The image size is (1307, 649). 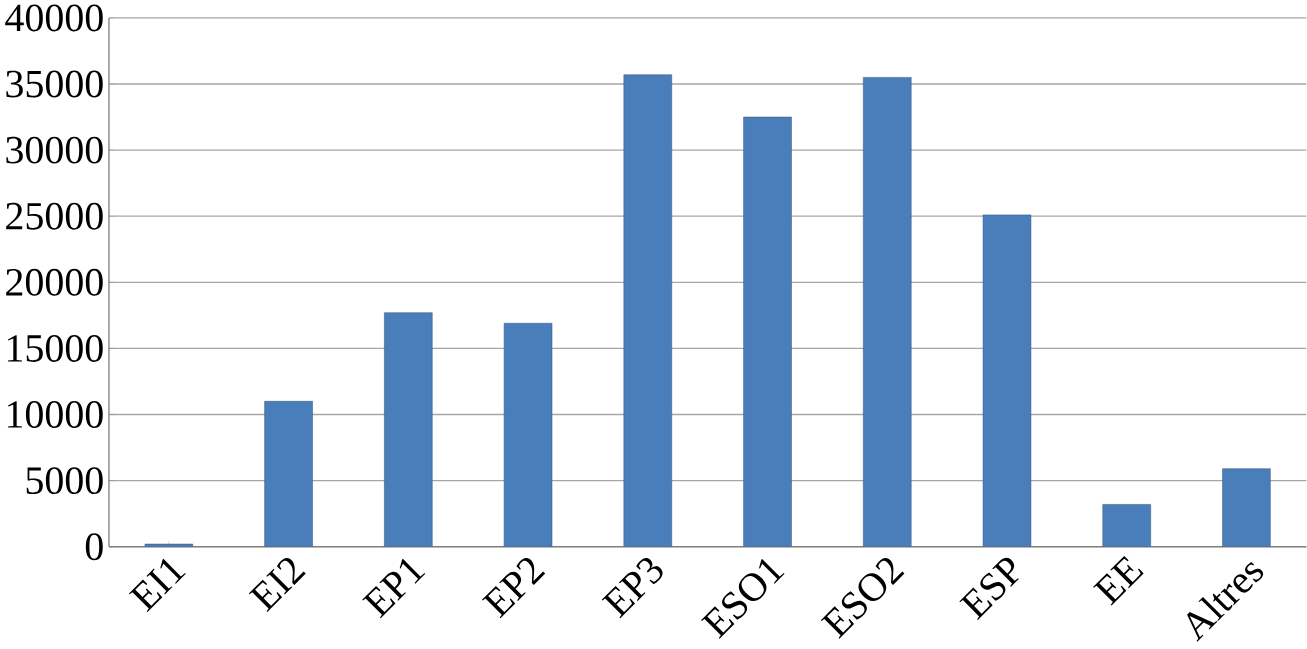 What do you see at coordinates (54, 283) in the screenshot?
I see `y-tick-label: 20000` at bounding box center [54, 283].